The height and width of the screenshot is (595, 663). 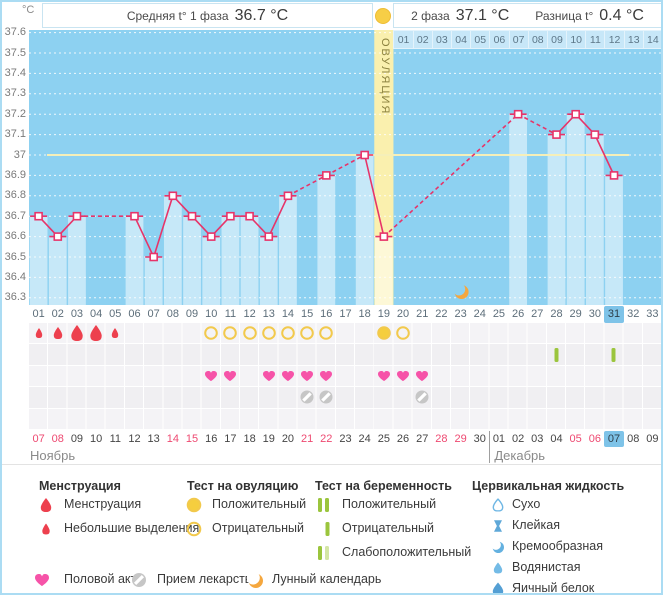 What do you see at coordinates (153, 314) in the screenshot?
I see `cycle-day-07: 07` at bounding box center [153, 314].